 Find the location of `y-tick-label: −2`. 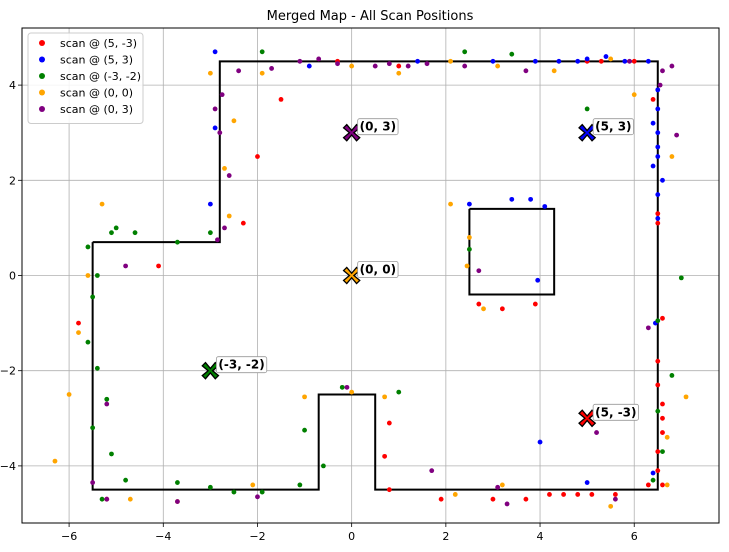

y-tick-label: −2 is located at coordinates (8, 371).